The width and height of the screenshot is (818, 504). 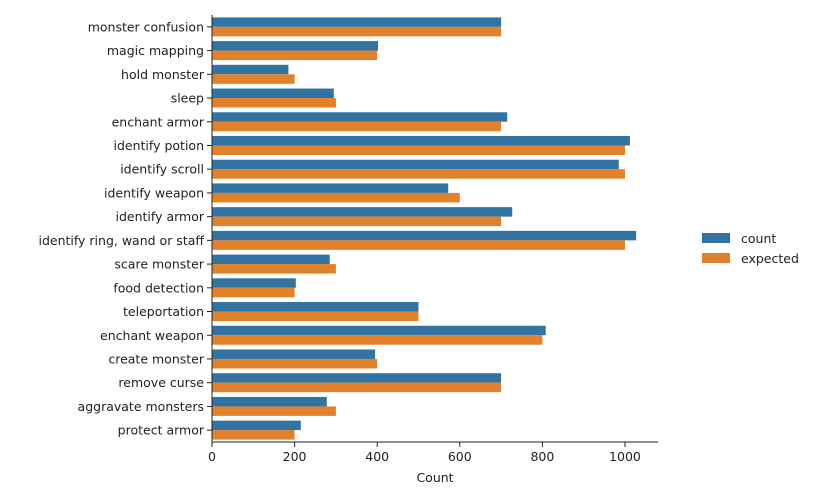 What do you see at coordinates (212, 456) in the screenshot?
I see `x-tick-label: 0` at bounding box center [212, 456].